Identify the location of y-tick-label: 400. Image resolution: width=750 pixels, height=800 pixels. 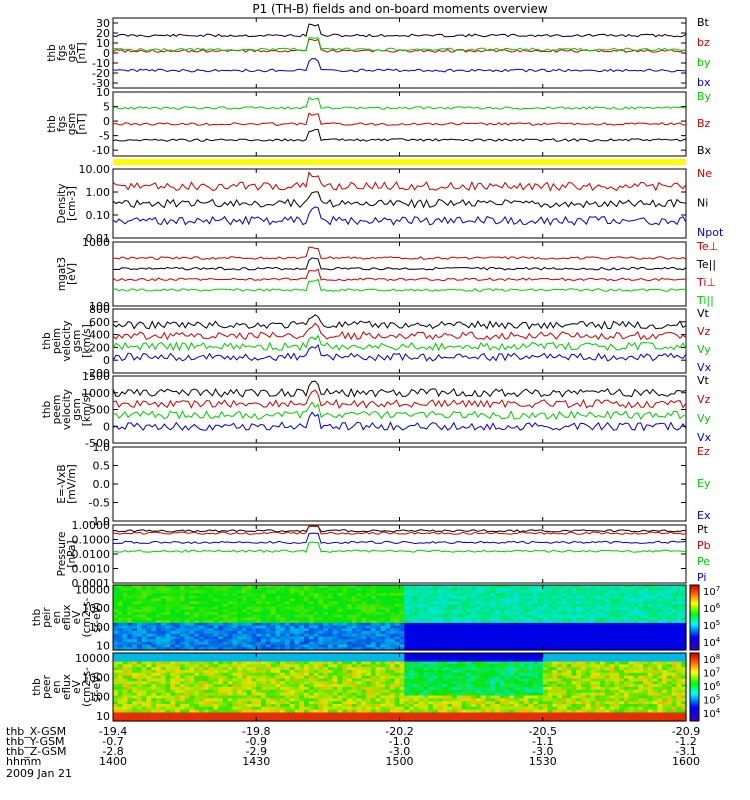
(99, 335).